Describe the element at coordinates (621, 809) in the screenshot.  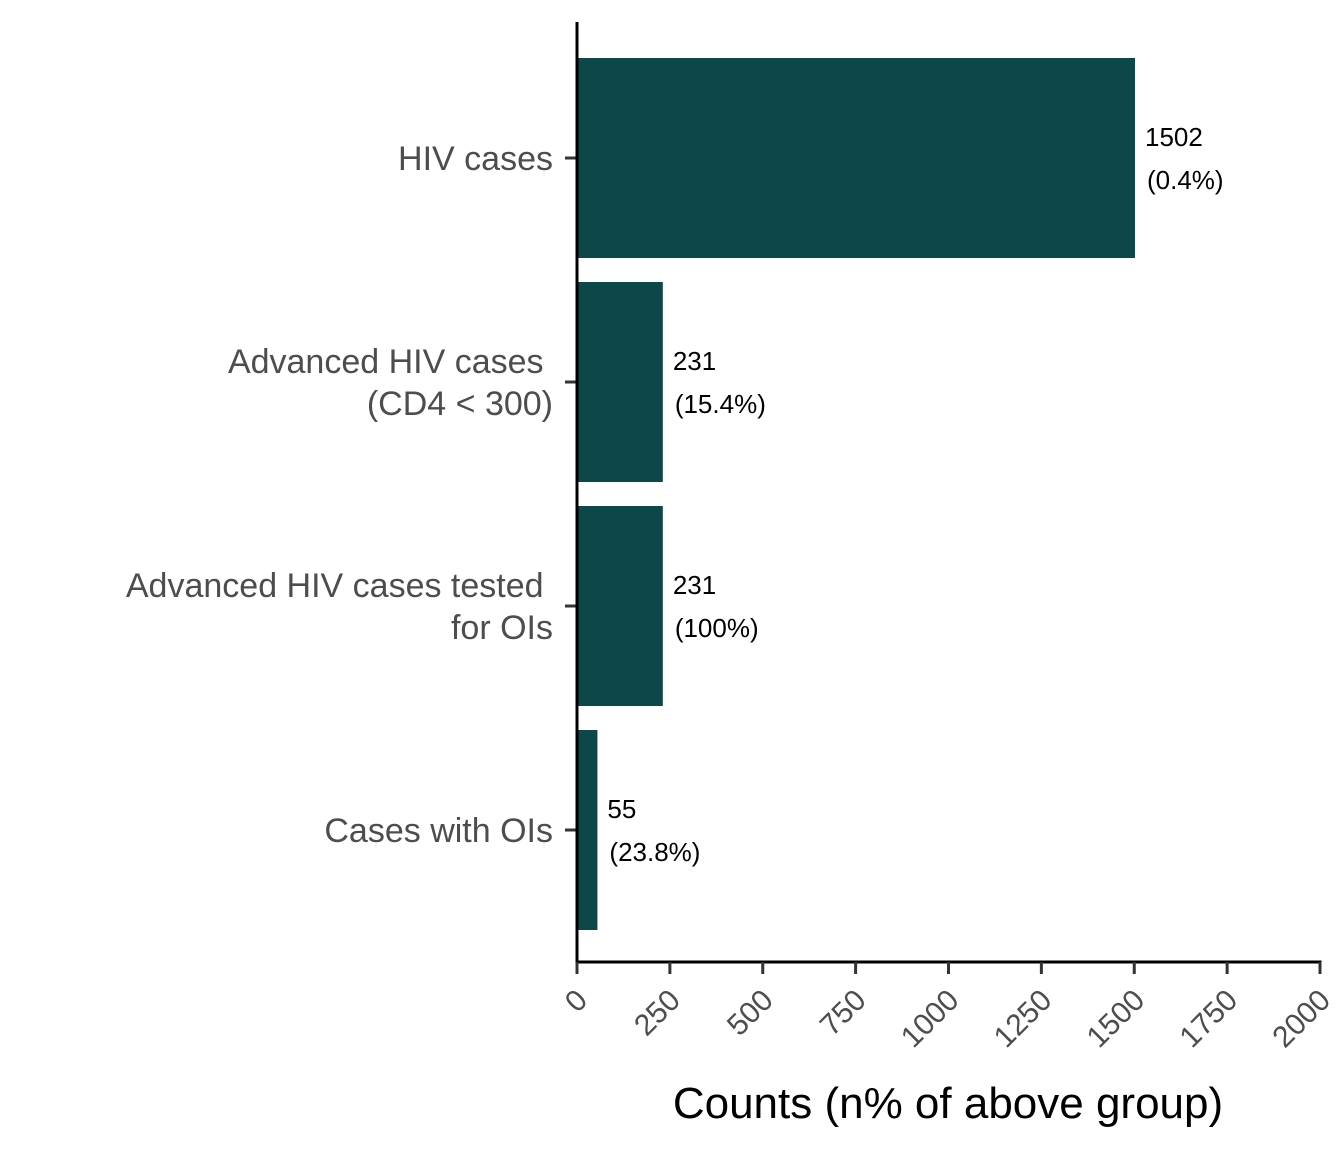
I see `data-label-line: 55` at that location.